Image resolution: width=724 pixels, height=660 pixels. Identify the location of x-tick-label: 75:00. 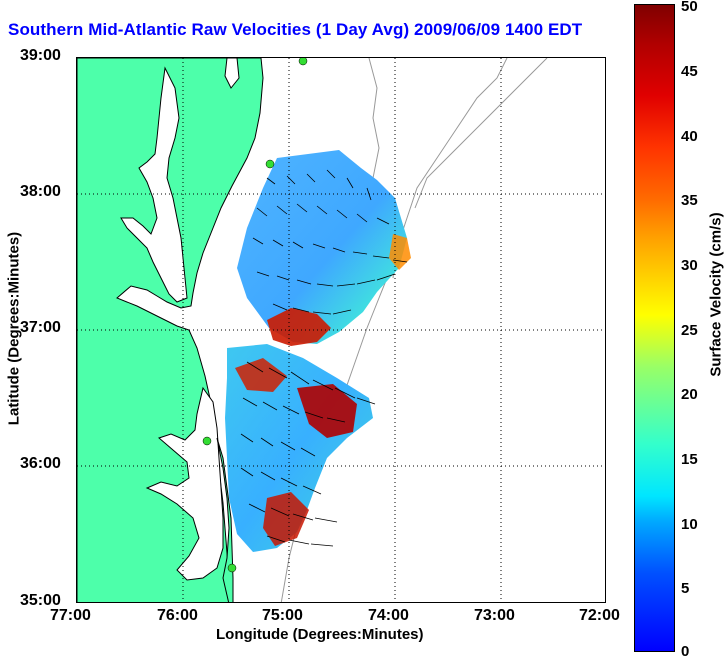
(282, 616).